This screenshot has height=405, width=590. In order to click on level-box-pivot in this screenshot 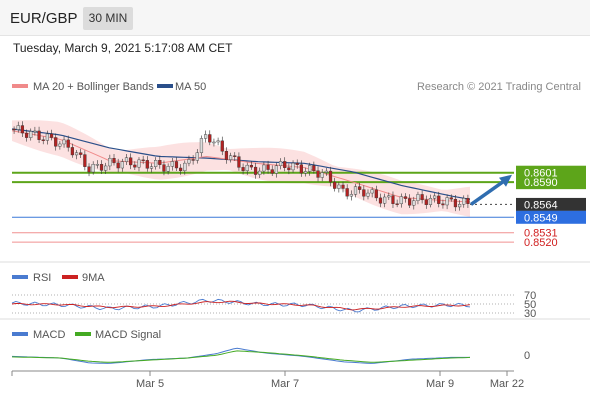, I will do `click(551, 217)`.